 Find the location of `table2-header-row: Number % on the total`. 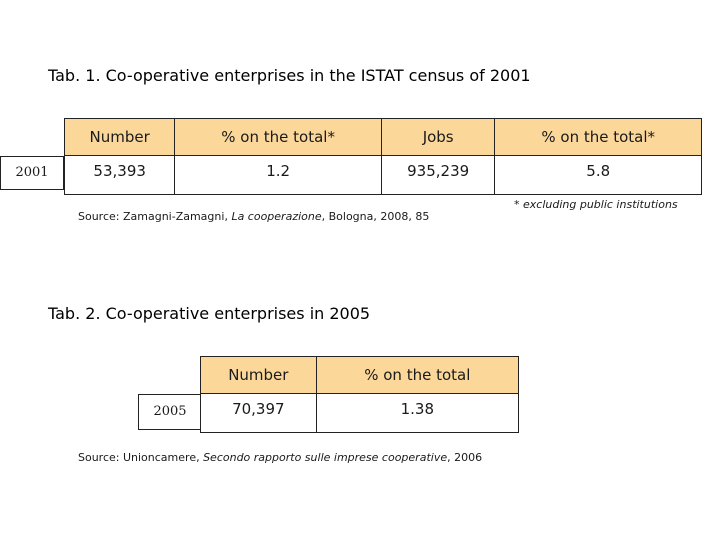

table2-header-row: Number % on the total is located at coordinates (360, 375).